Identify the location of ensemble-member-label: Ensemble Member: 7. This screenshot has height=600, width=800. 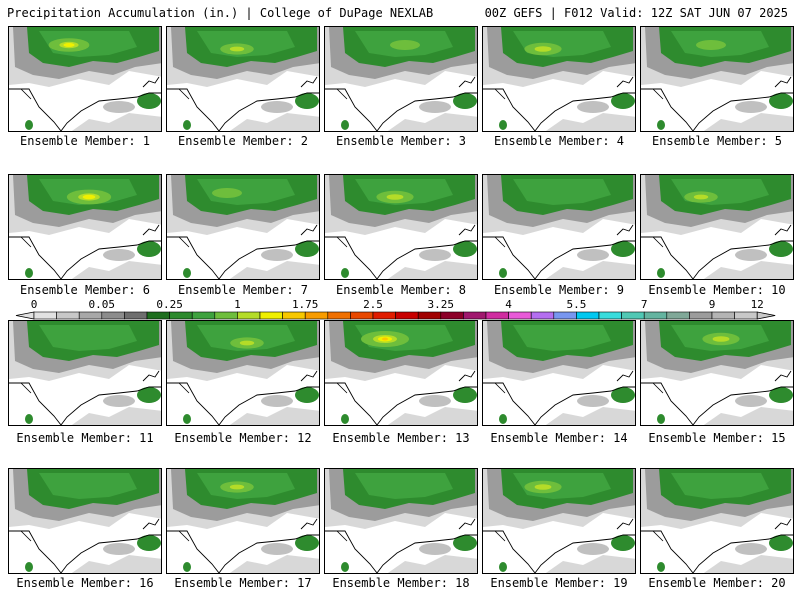
(243, 290).